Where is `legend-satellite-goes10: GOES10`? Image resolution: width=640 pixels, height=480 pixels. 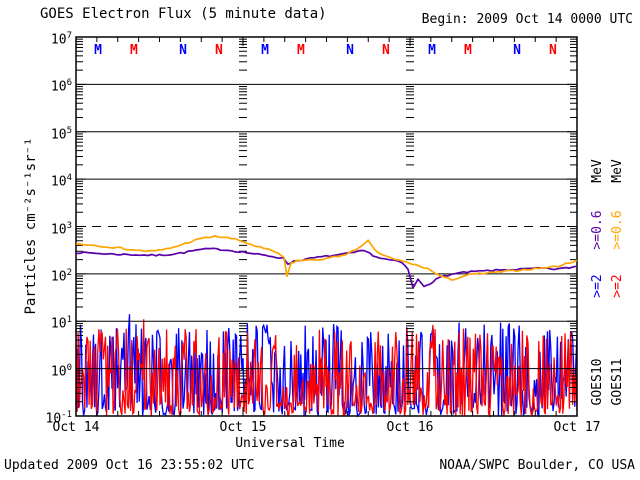
legend-satellite-goes10: GOES10 is located at coordinates (597, 382).